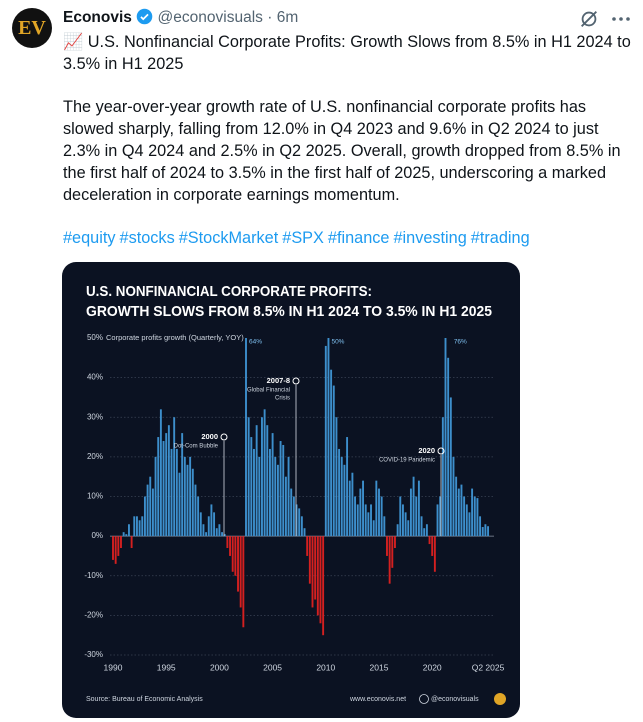  I want to click on hashtag: #finance, so click(358, 238).